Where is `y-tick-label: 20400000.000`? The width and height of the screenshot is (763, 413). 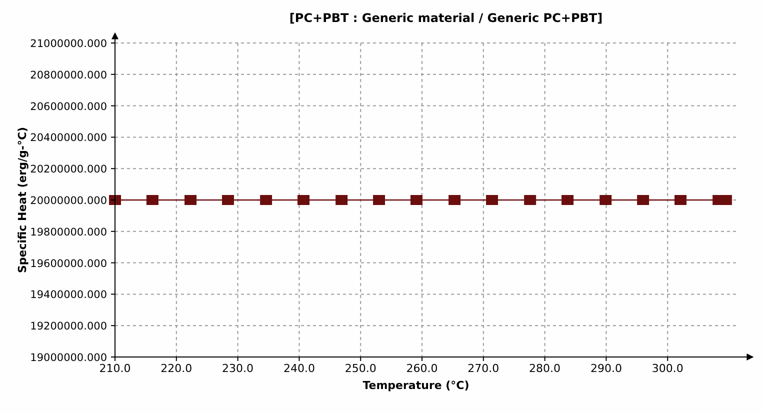 y-tick-label: 20400000.000 is located at coordinates (68, 138).